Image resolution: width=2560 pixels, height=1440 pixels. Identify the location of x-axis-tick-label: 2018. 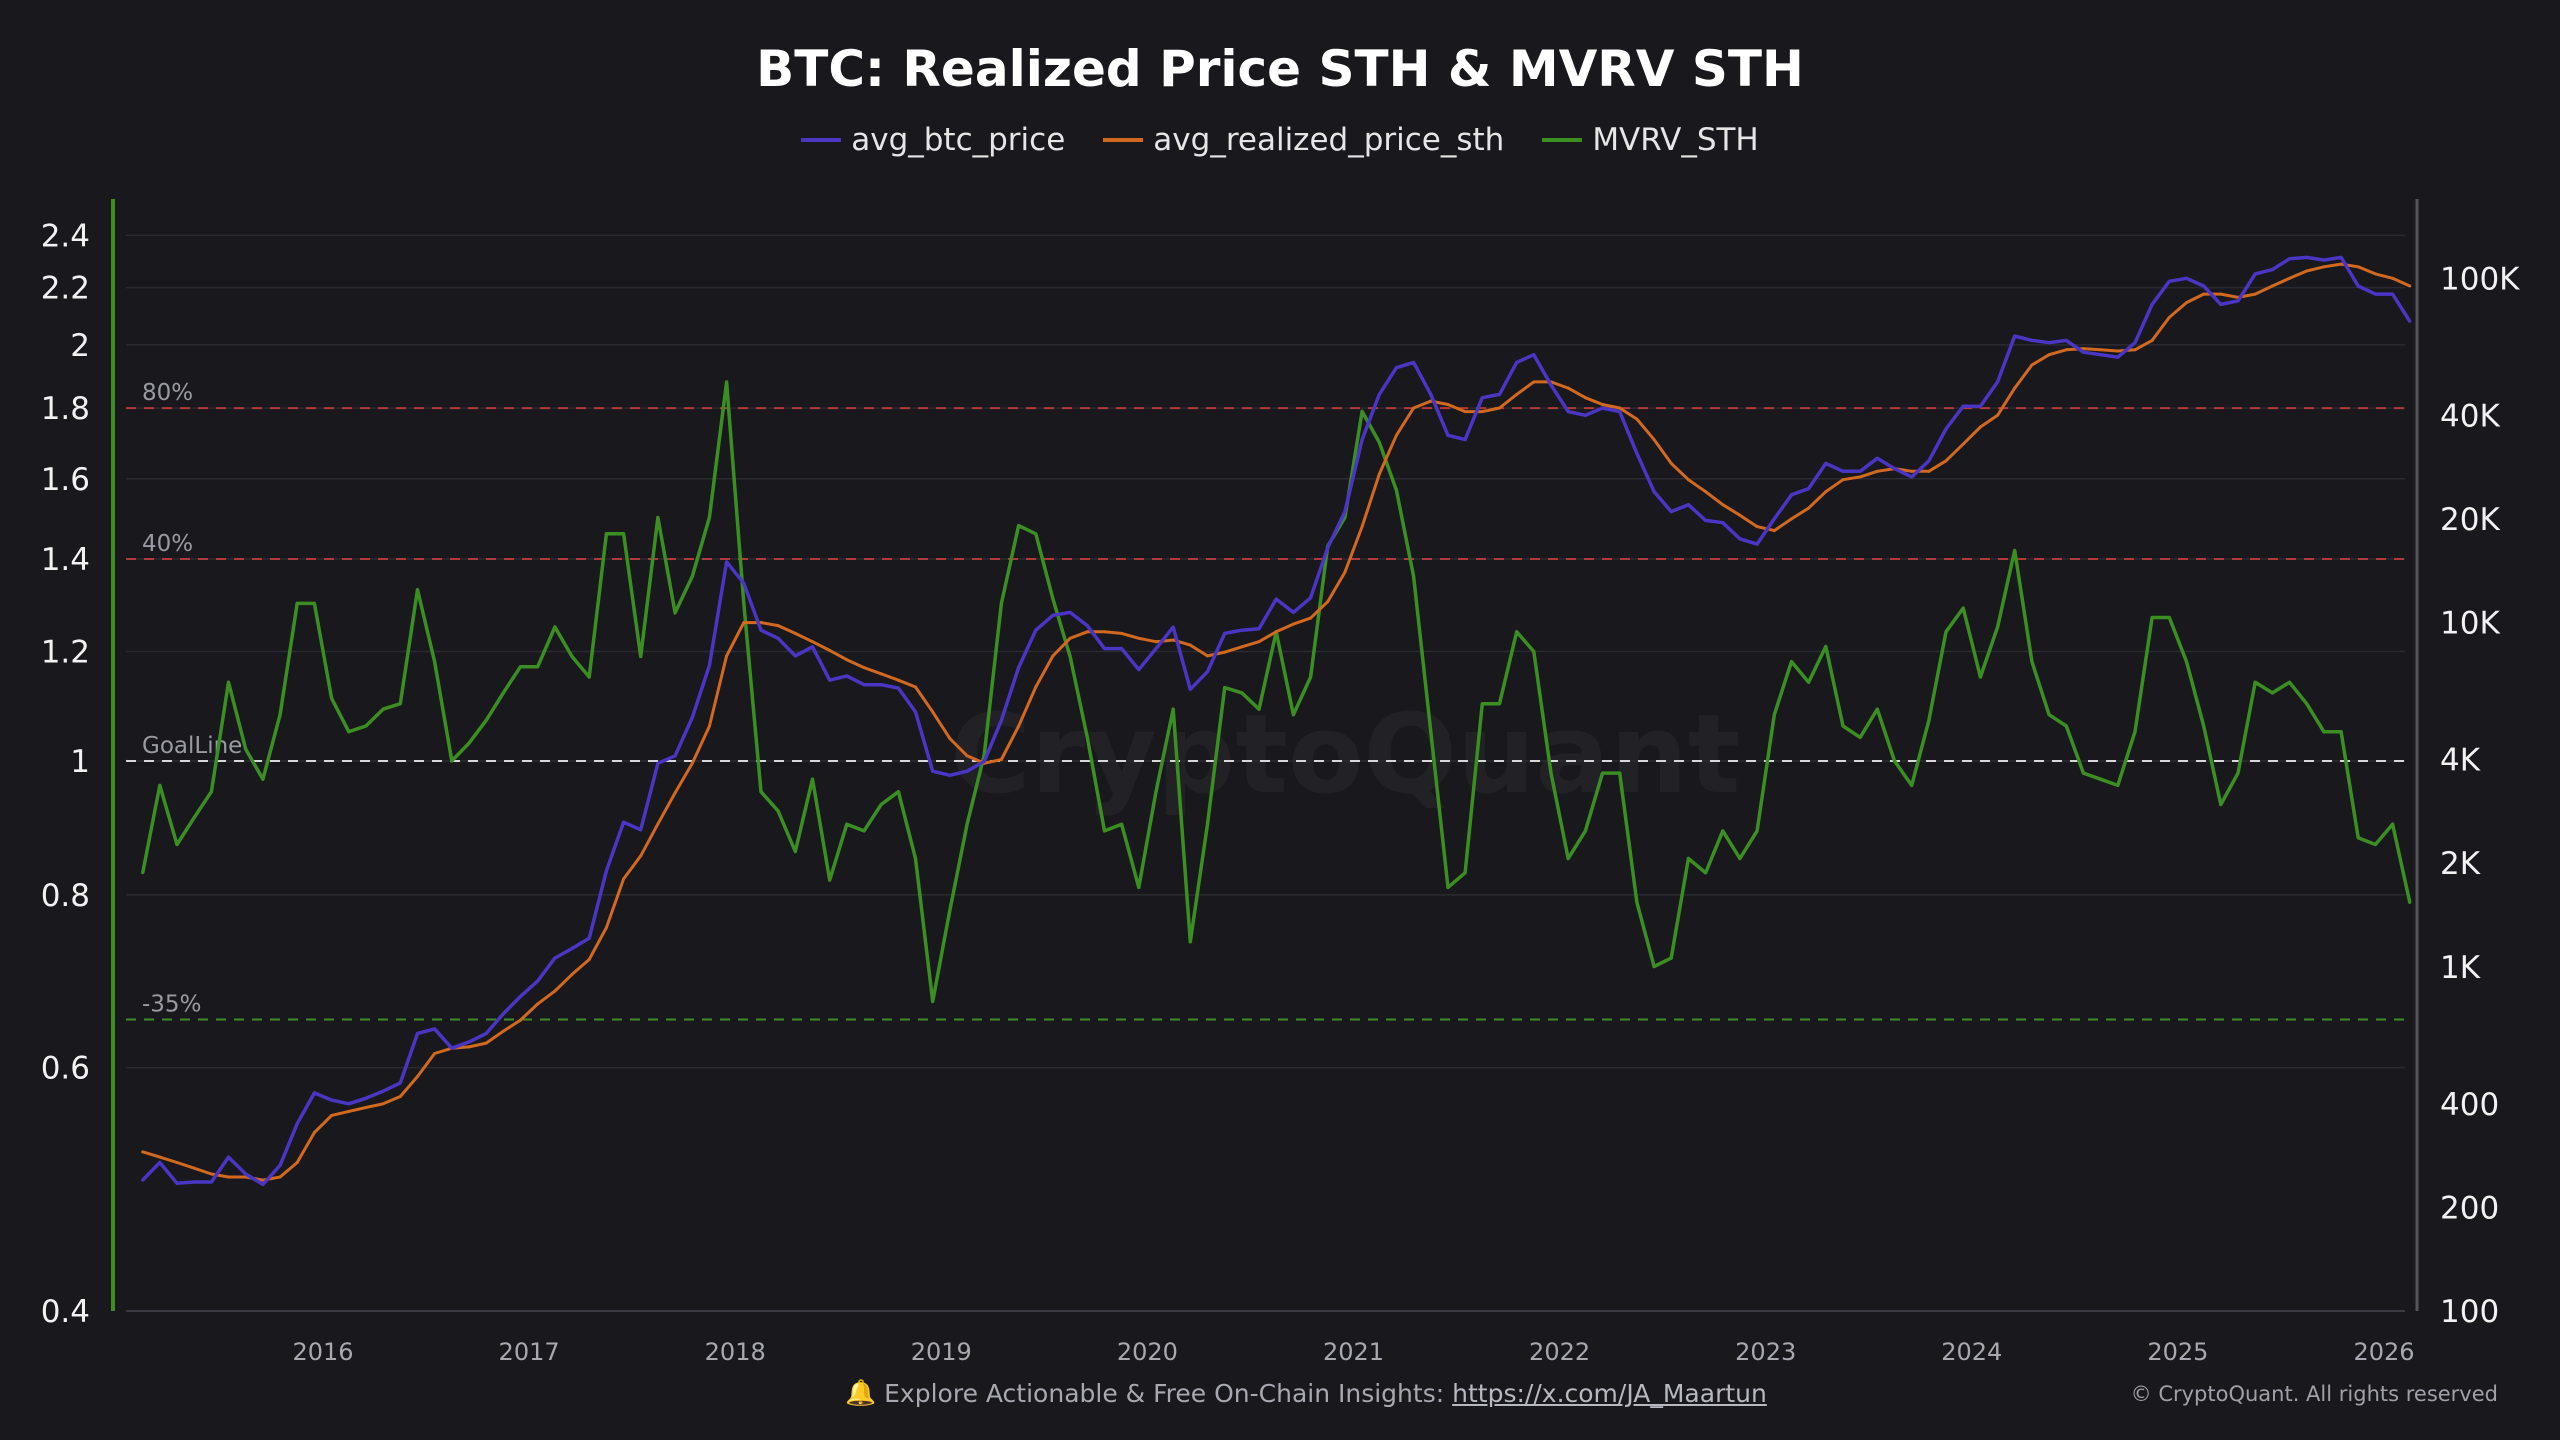
(735, 1352).